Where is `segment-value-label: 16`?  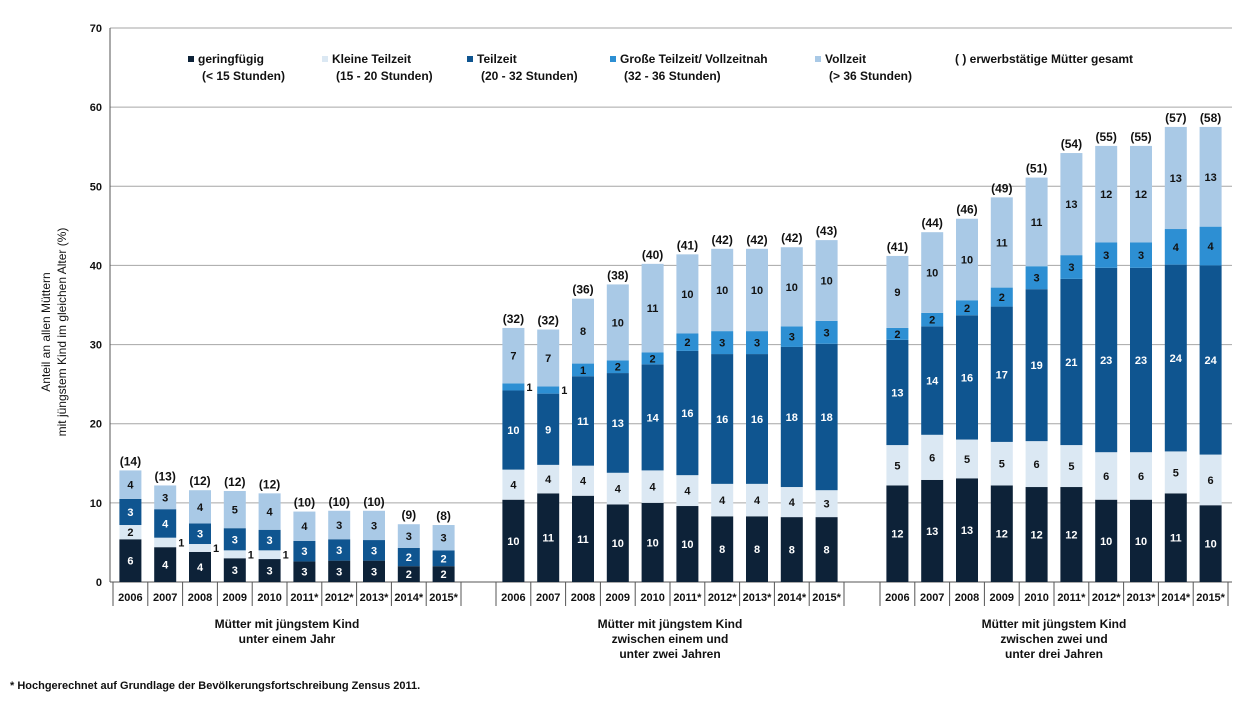 segment-value-label: 16 is located at coordinates (687, 414).